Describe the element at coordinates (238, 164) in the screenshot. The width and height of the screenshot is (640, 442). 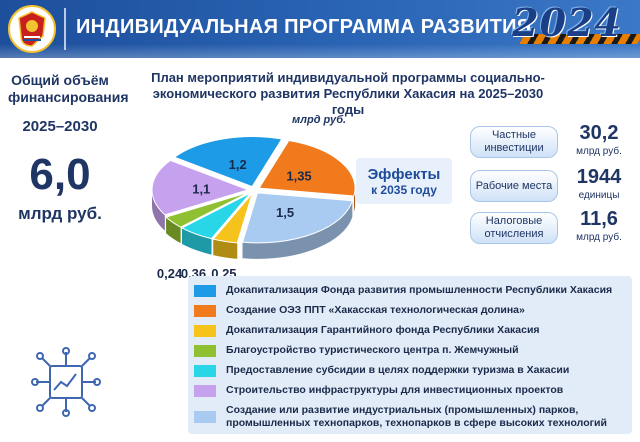
I see `pie-slice-label: 1,2` at that location.